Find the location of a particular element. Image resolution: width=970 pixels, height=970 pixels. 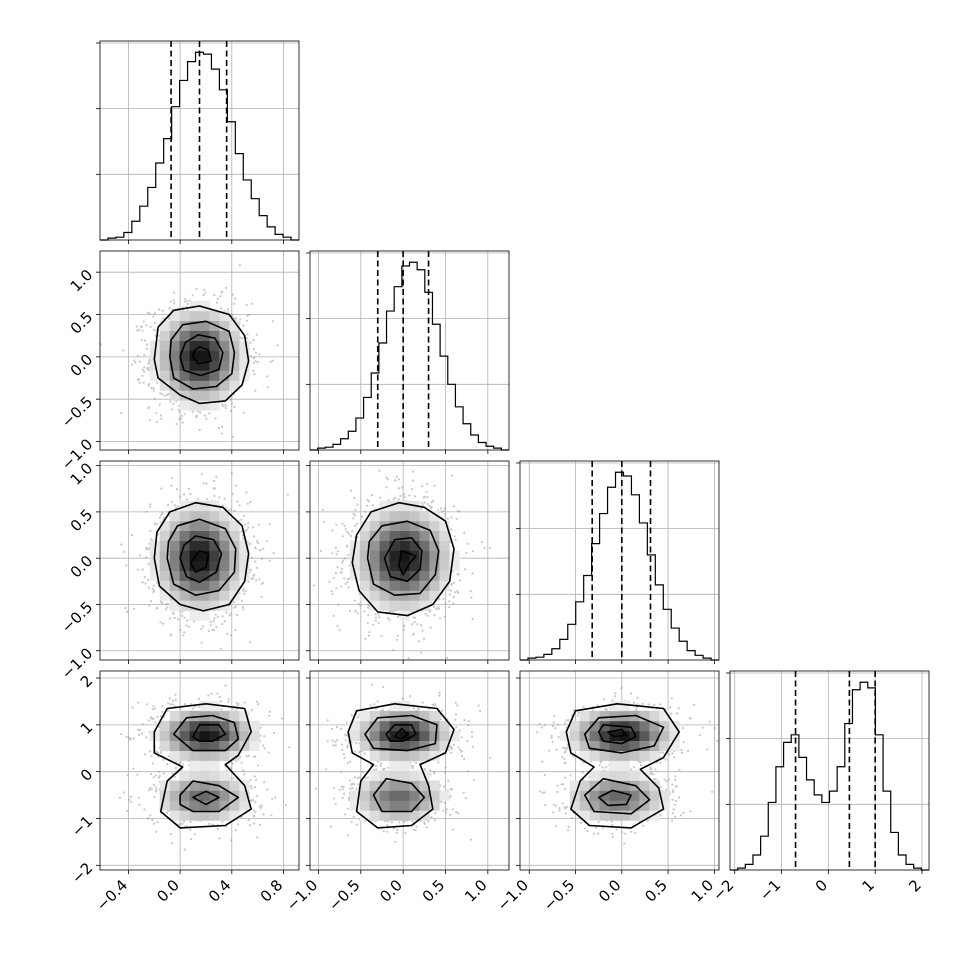

y-tick-label: −0.5 is located at coordinates (77, 412).